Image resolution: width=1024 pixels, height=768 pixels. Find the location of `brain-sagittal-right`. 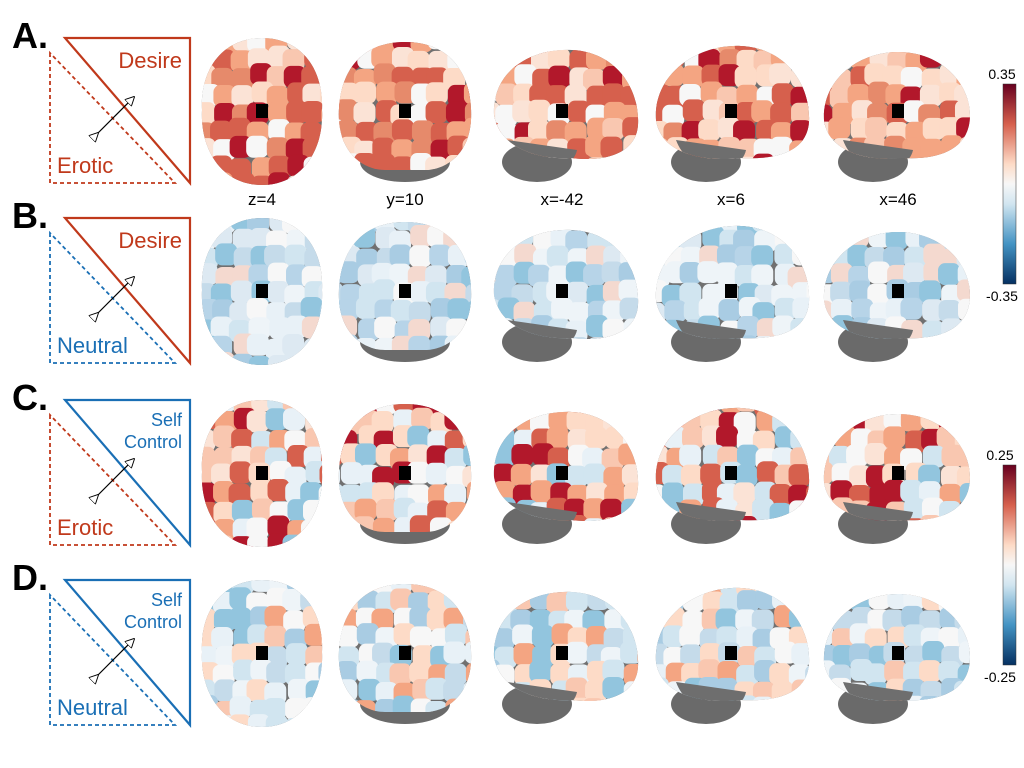

brain-sagittal-right is located at coordinates (911, 301).